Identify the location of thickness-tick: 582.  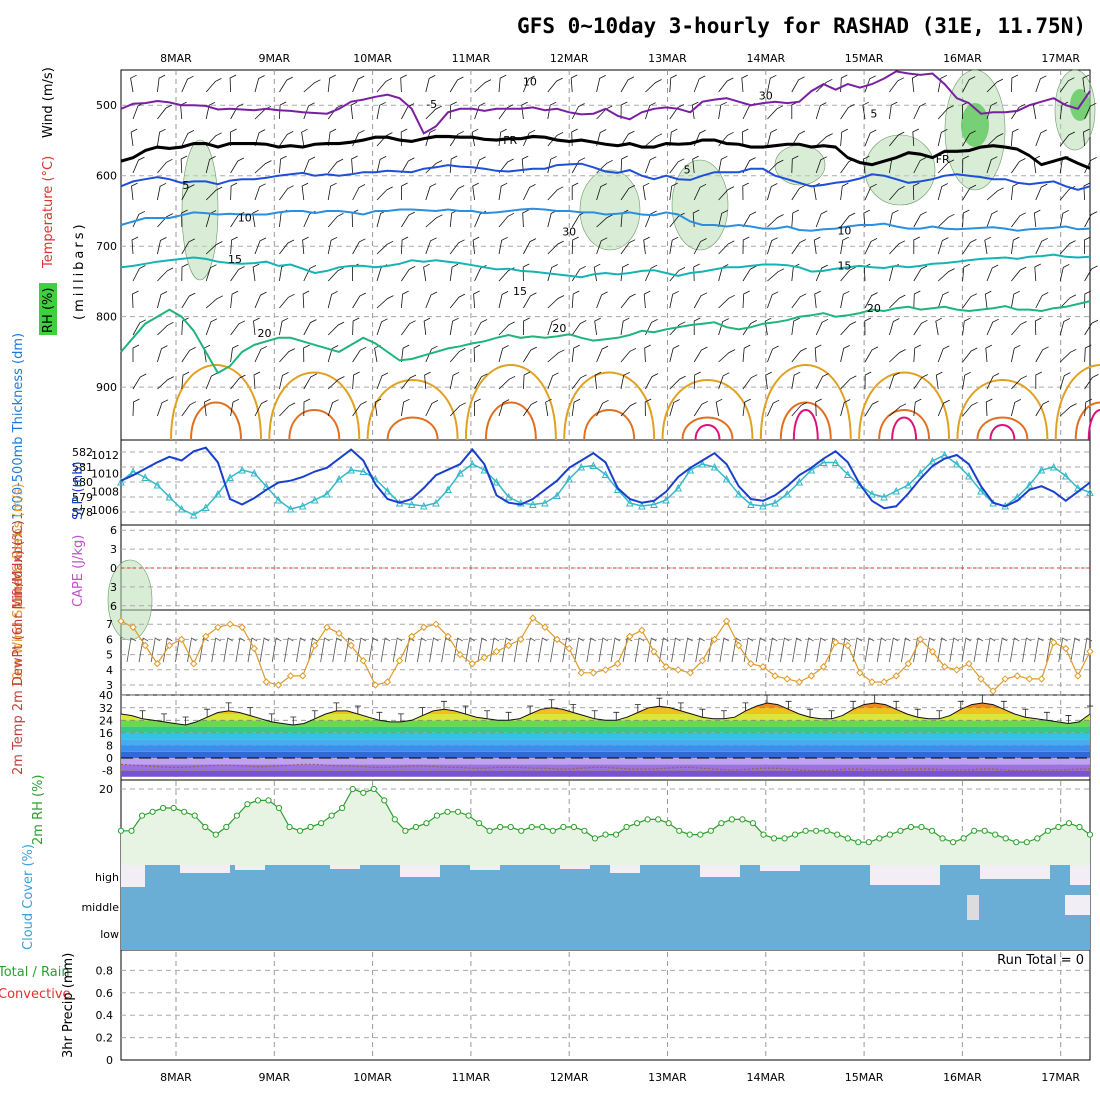
(82, 452).